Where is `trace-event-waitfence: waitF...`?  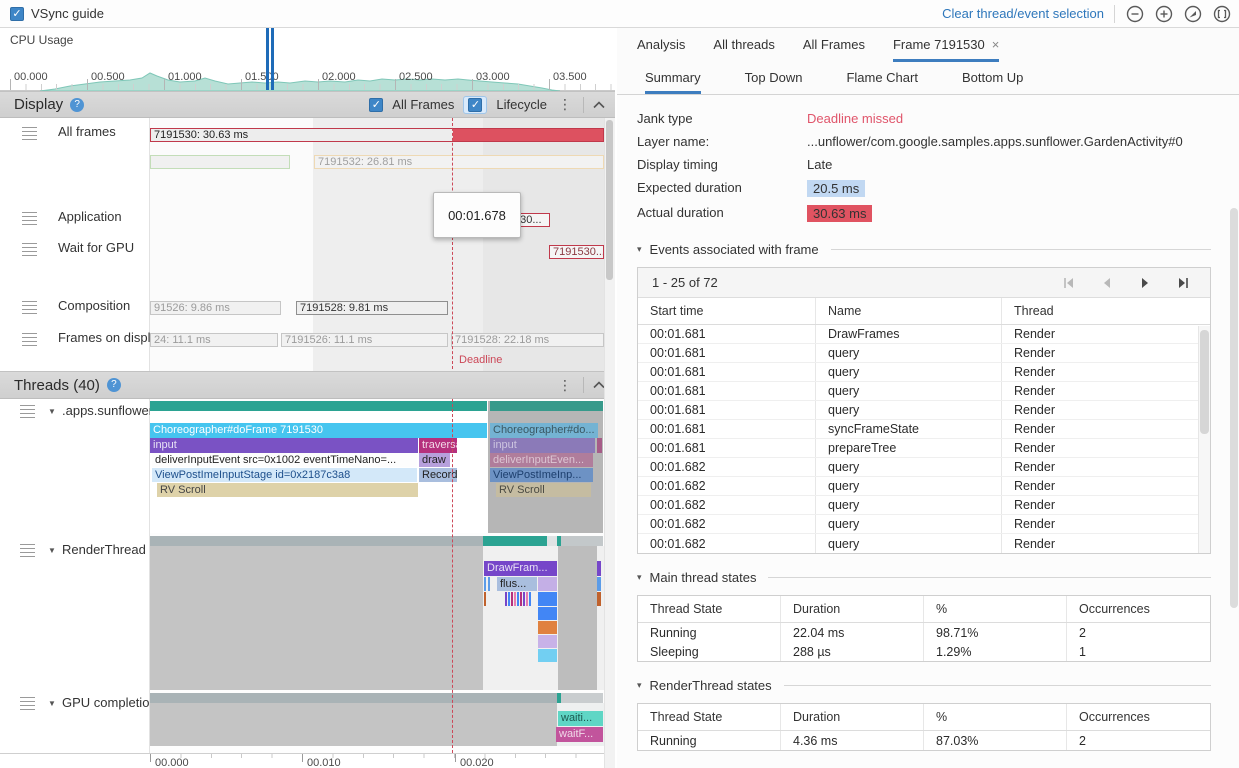
trace-event-waitfence: waitF... is located at coordinates (579, 734).